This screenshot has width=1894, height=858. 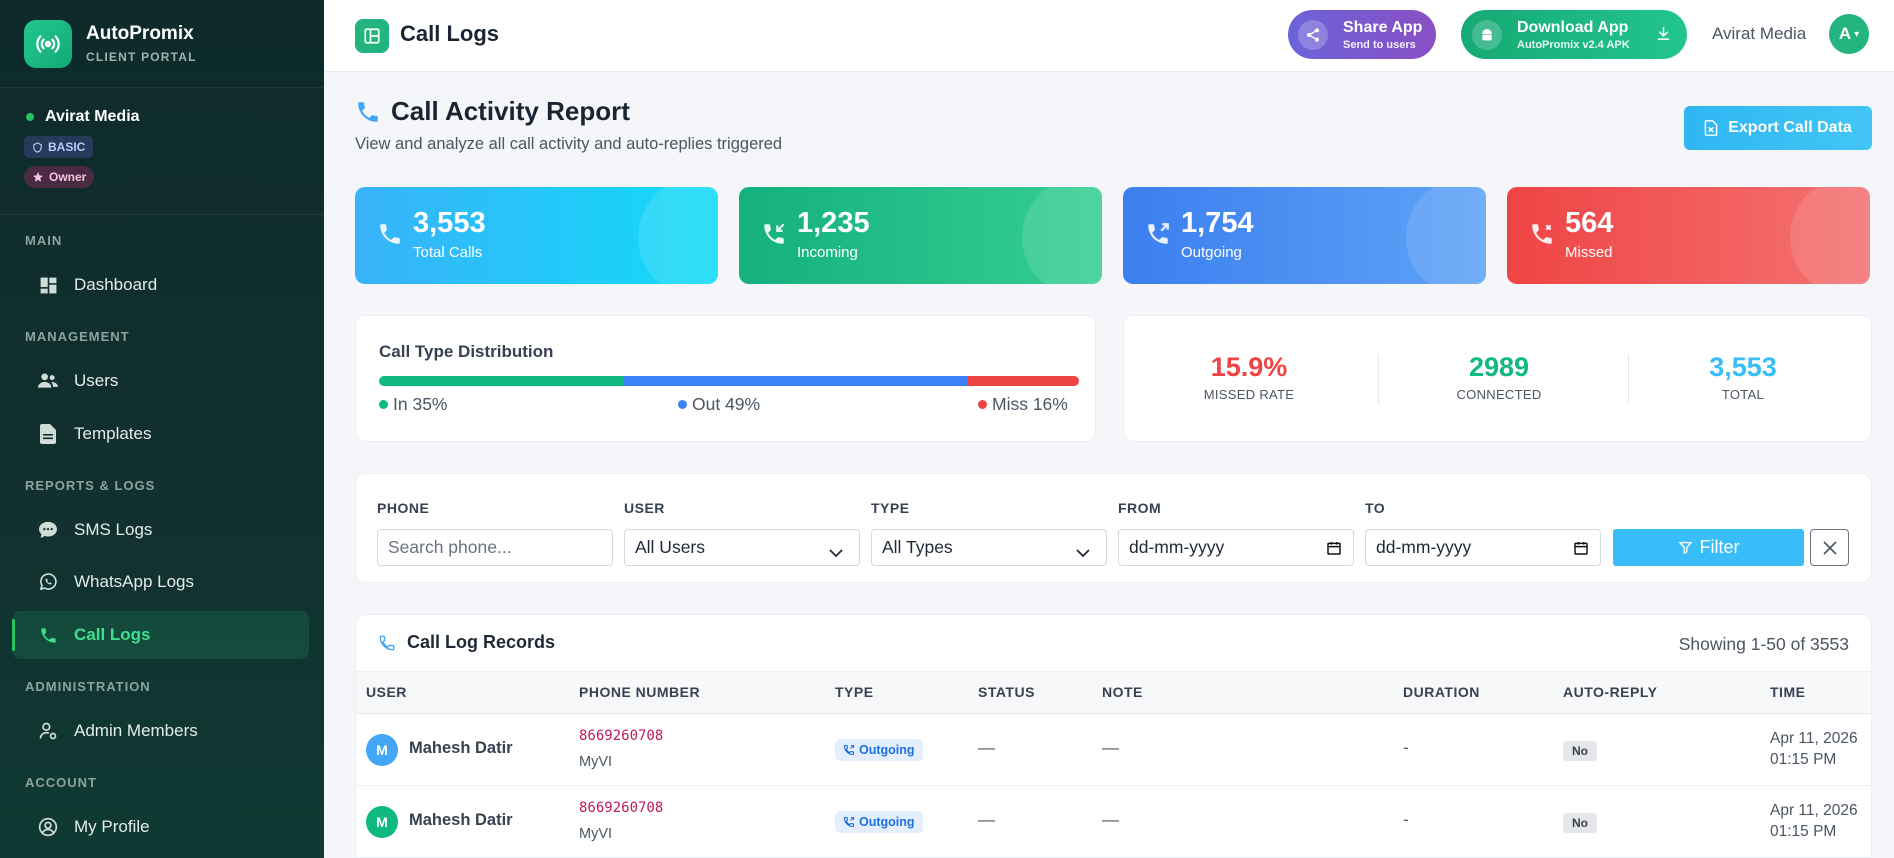 What do you see at coordinates (134, 581) in the screenshot?
I see `sidebar-item-label: WhatsApp Logs` at bounding box center [134, 581].